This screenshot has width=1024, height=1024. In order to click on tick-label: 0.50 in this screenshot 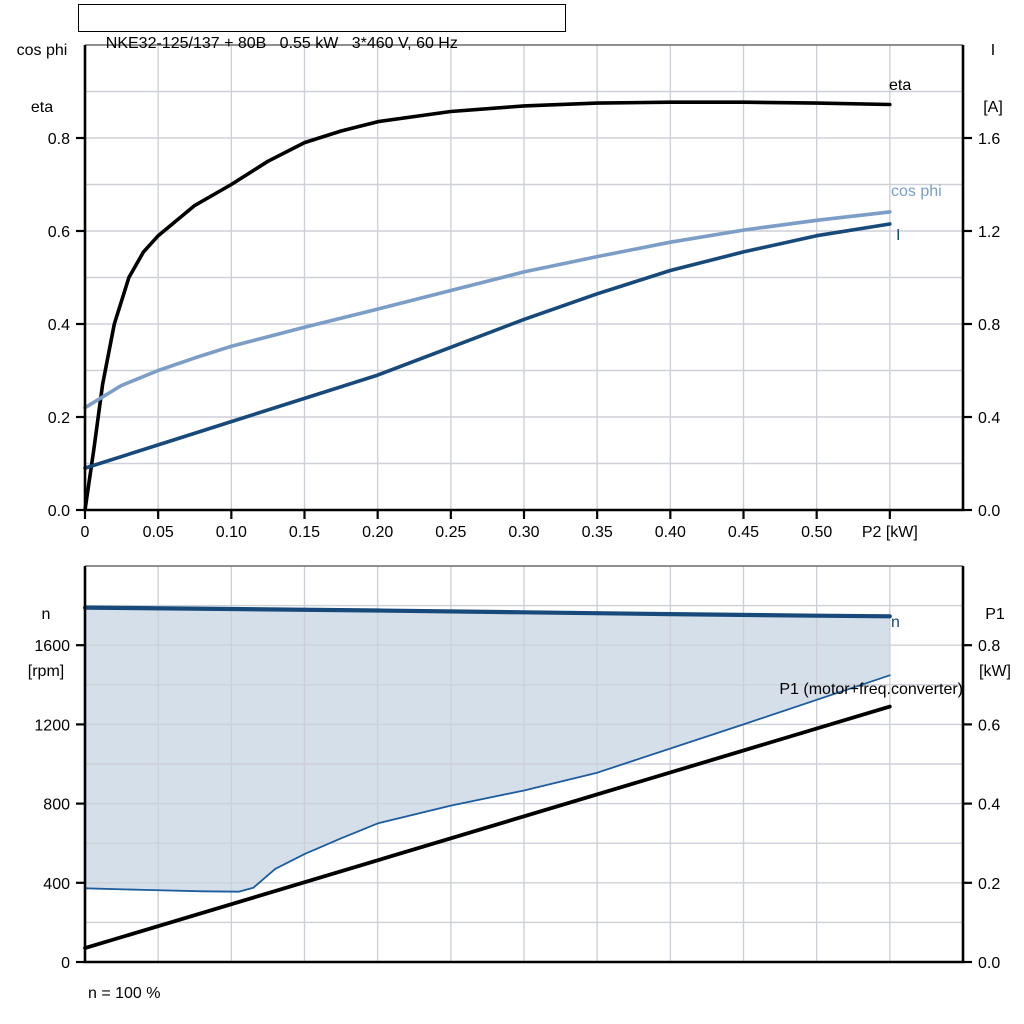, I will do `click(816, 532)`.